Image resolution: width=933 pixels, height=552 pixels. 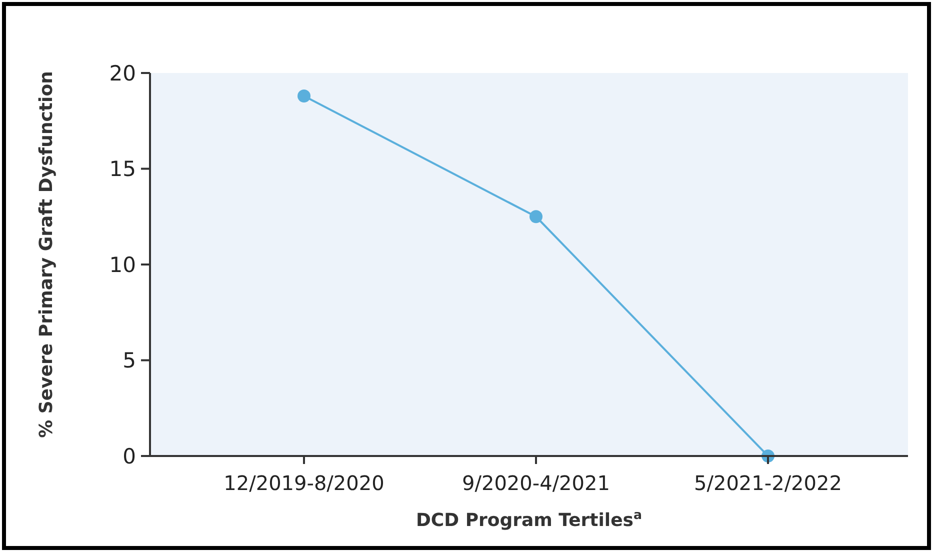 What do you see at coordinates (122, 73) in the screenshot?
I see `y-tick-label: 20` at bounding box center [122, 73].